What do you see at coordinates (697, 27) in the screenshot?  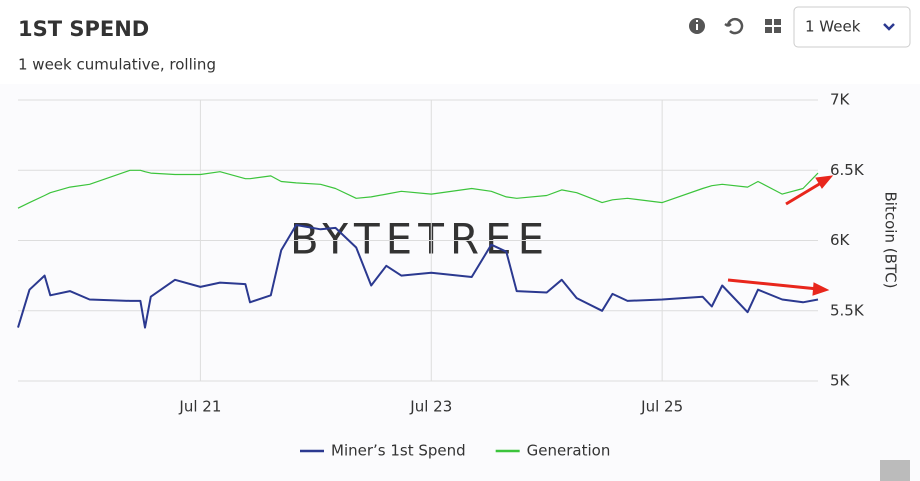 I see `info-icon-mark` at bounding box center [697, 27].